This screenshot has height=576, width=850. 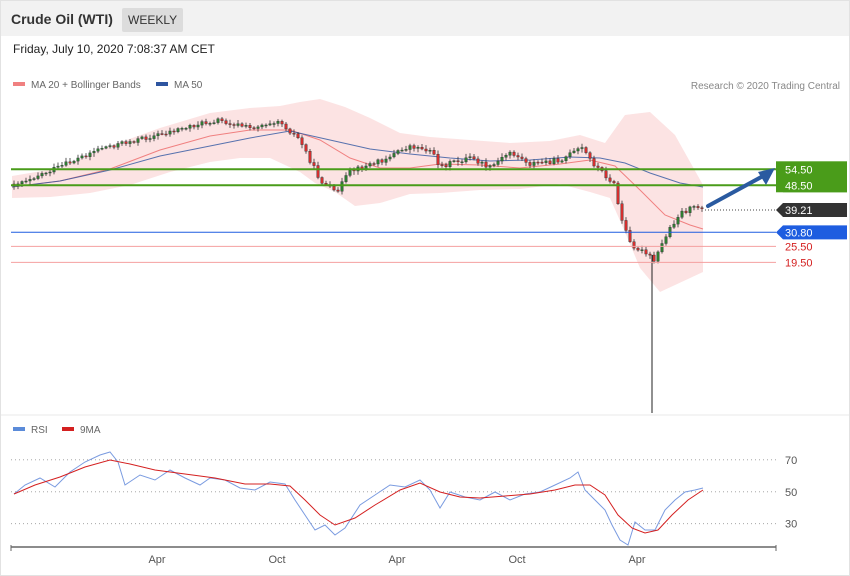 I want to click on legend-ma20-bb: MA 20 + Bollinger Bands, so click(x=77, y=85).